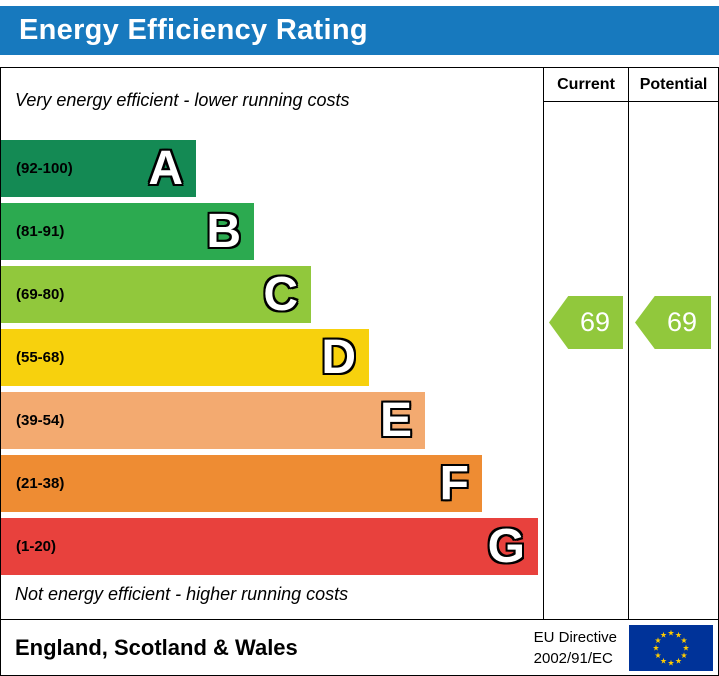 The image size is (719, 676). Describe the element at coordinates (40, 483) in the screenshot. I see `band-f-range: (21-38)` at that location.